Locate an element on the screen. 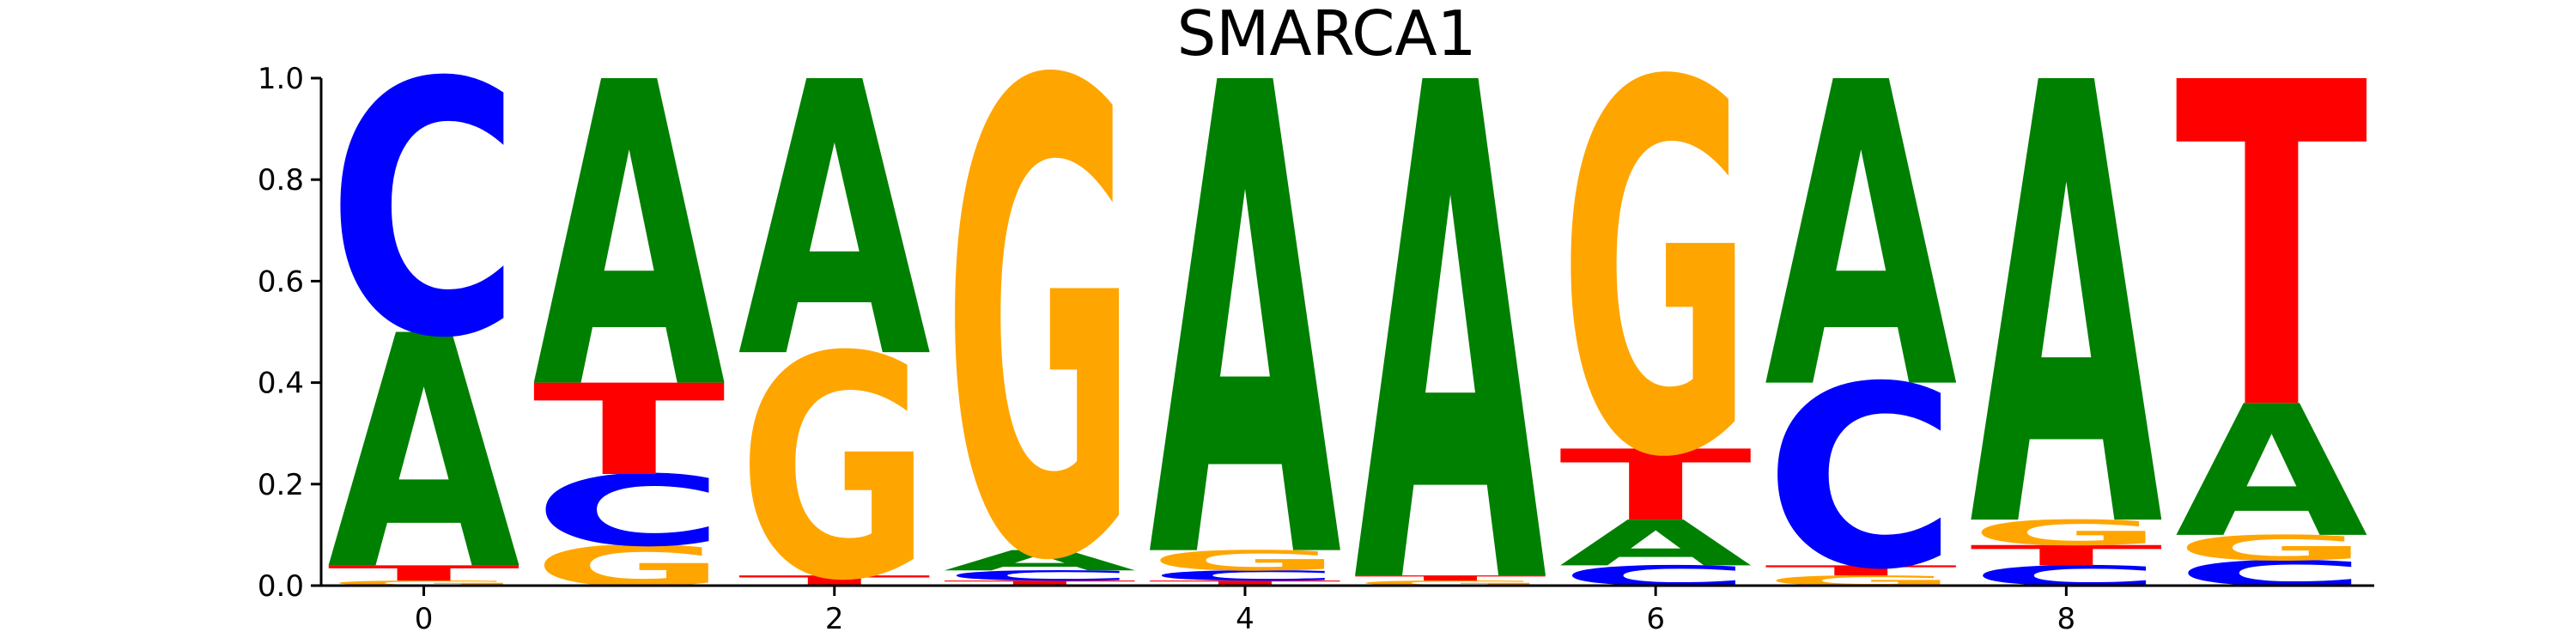 The width and height of the screenshot is (2576, 644). logo-letter-T-pos6: T is located at coordinates (1656, 486).